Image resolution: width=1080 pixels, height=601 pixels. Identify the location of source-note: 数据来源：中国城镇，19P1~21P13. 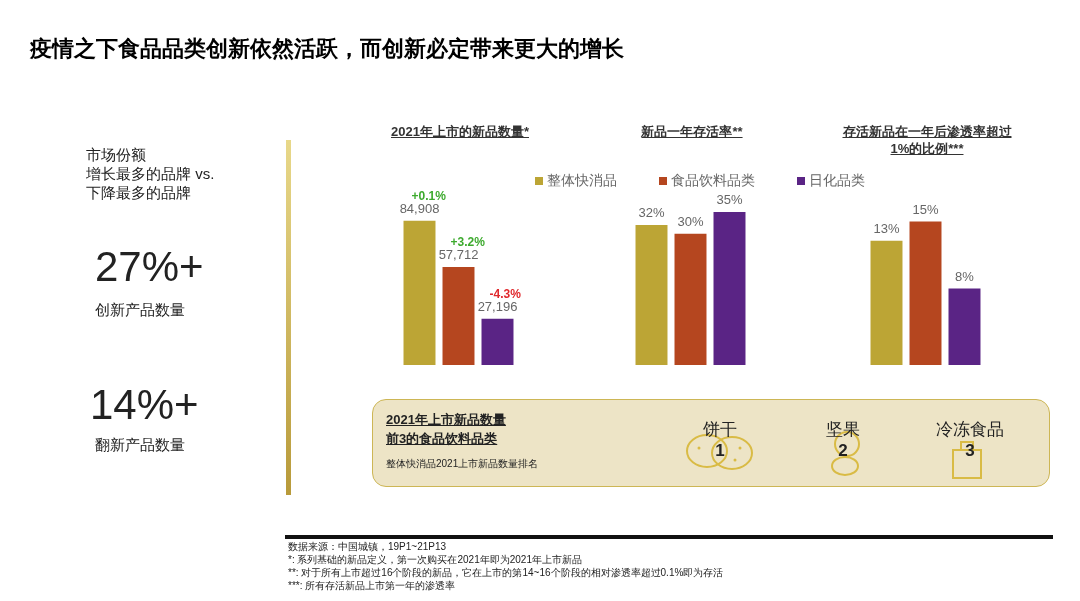
(367, 547).